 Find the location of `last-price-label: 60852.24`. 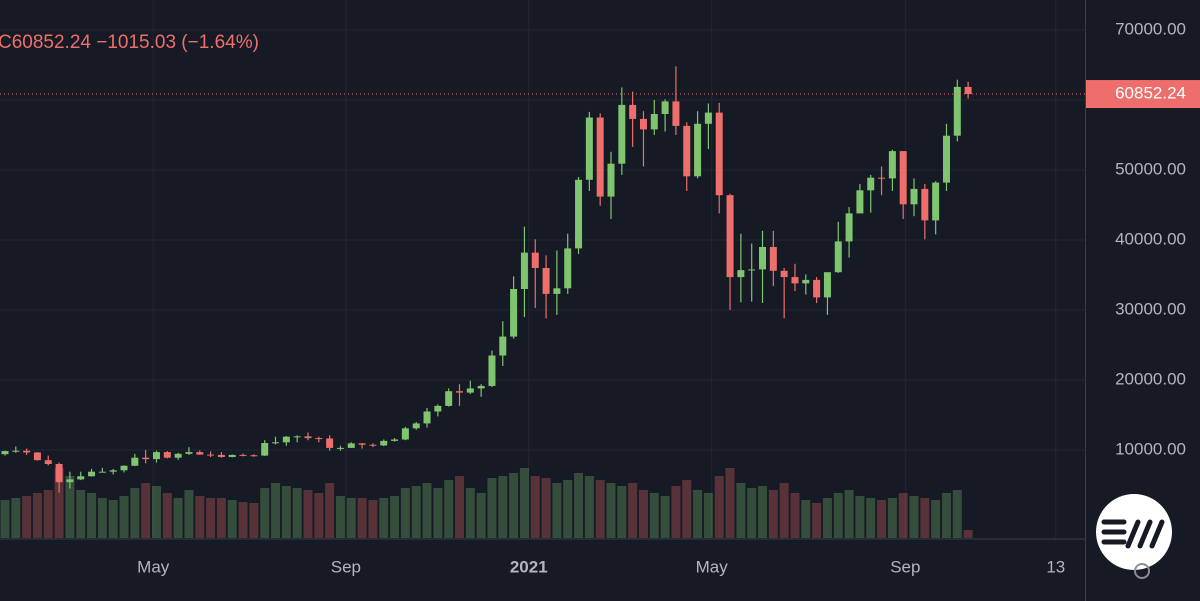

last-price-label: 60852.24 is located at coordinates (1150, 93).